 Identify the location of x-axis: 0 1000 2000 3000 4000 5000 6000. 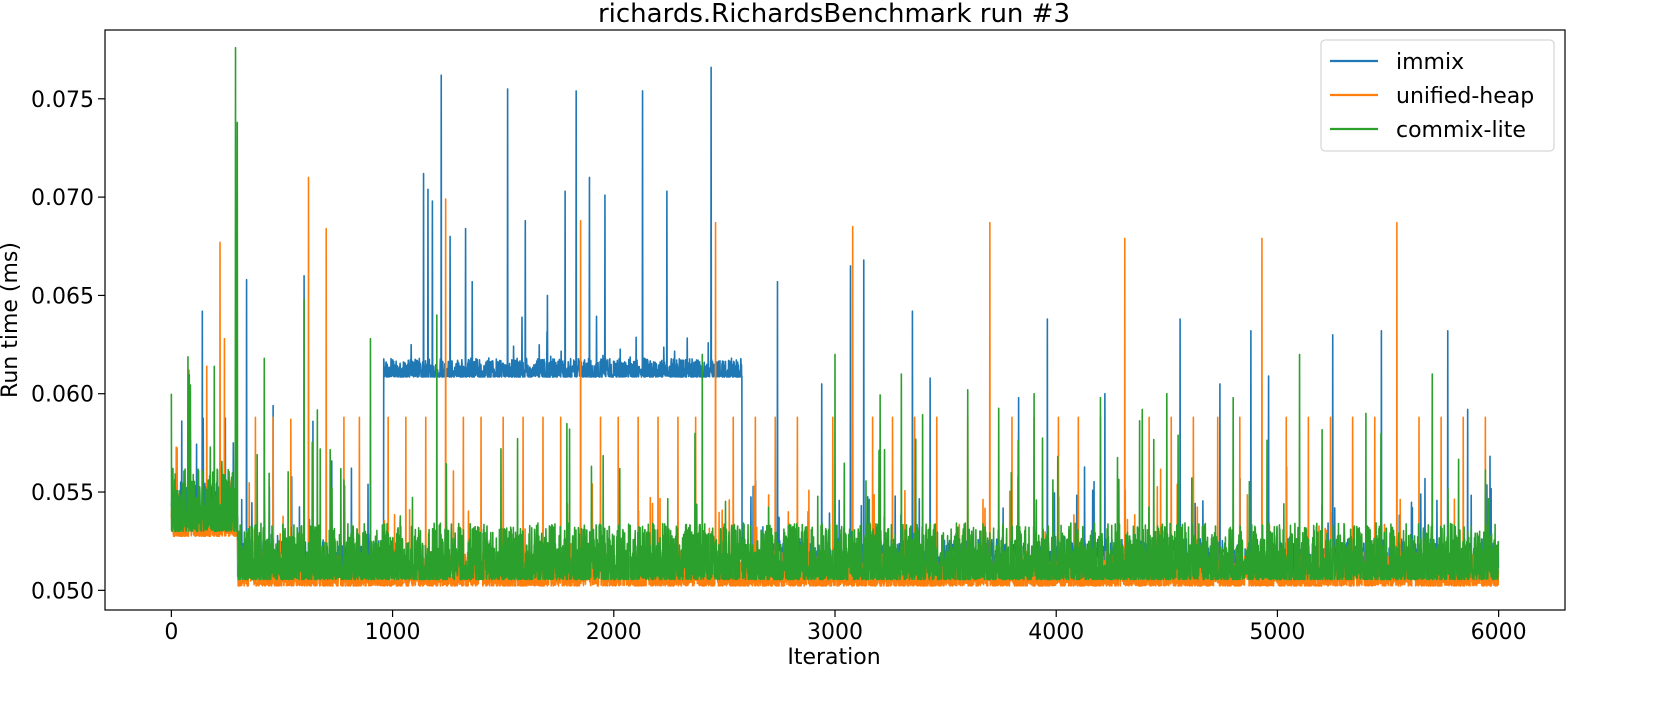
(845, 627).